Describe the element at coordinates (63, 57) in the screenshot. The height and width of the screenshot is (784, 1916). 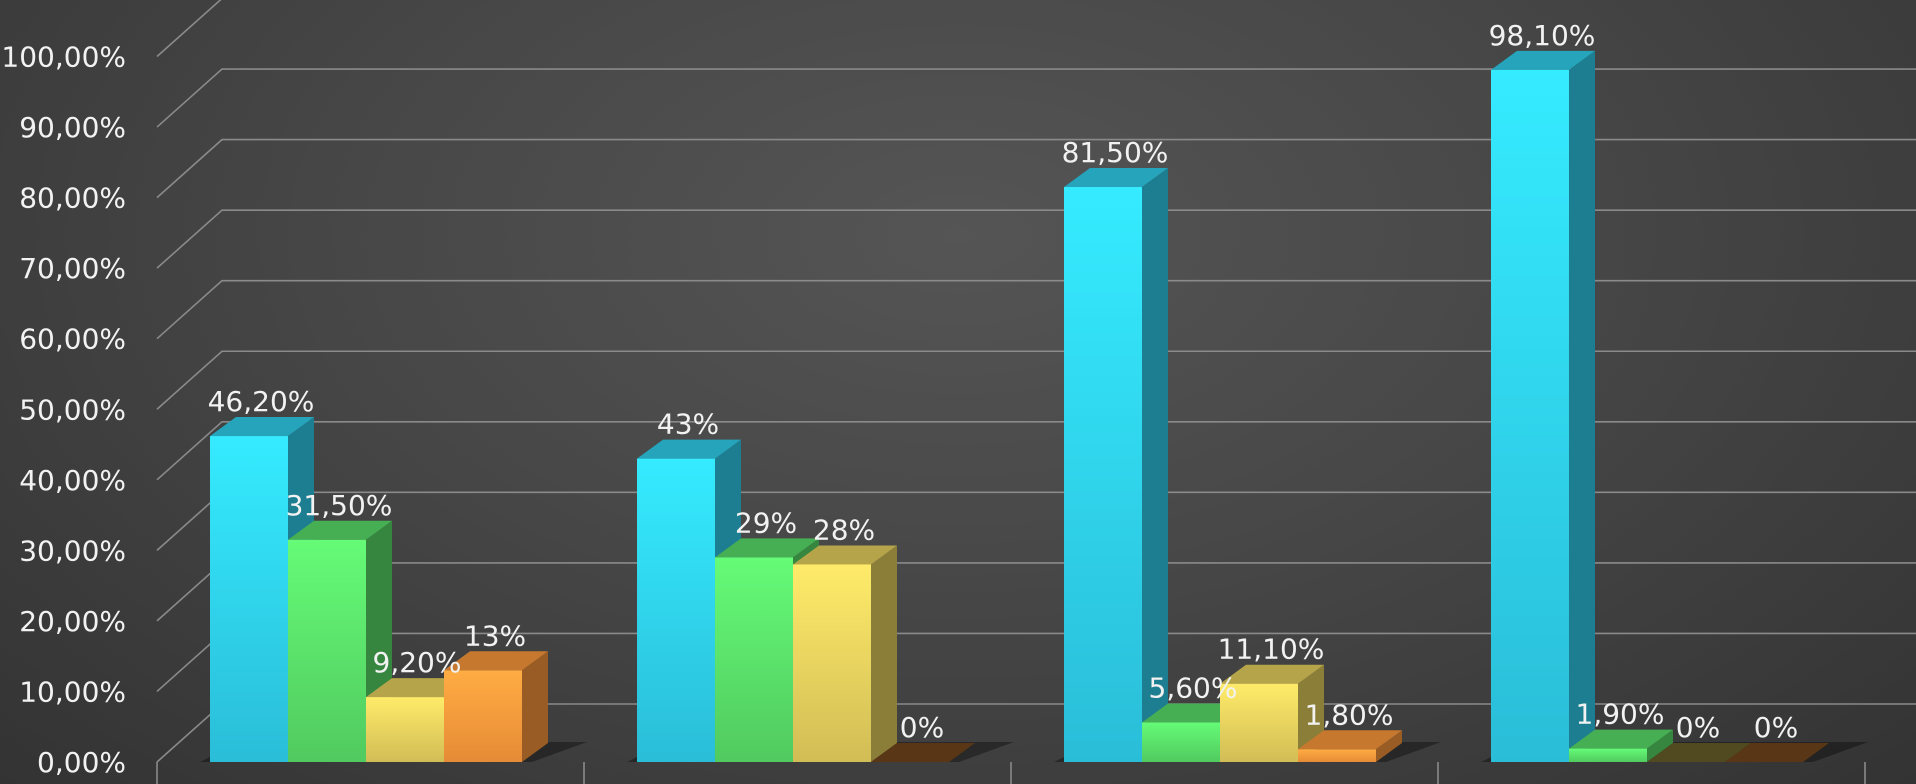
I see `y-tick-label: 100,00%` at that location.